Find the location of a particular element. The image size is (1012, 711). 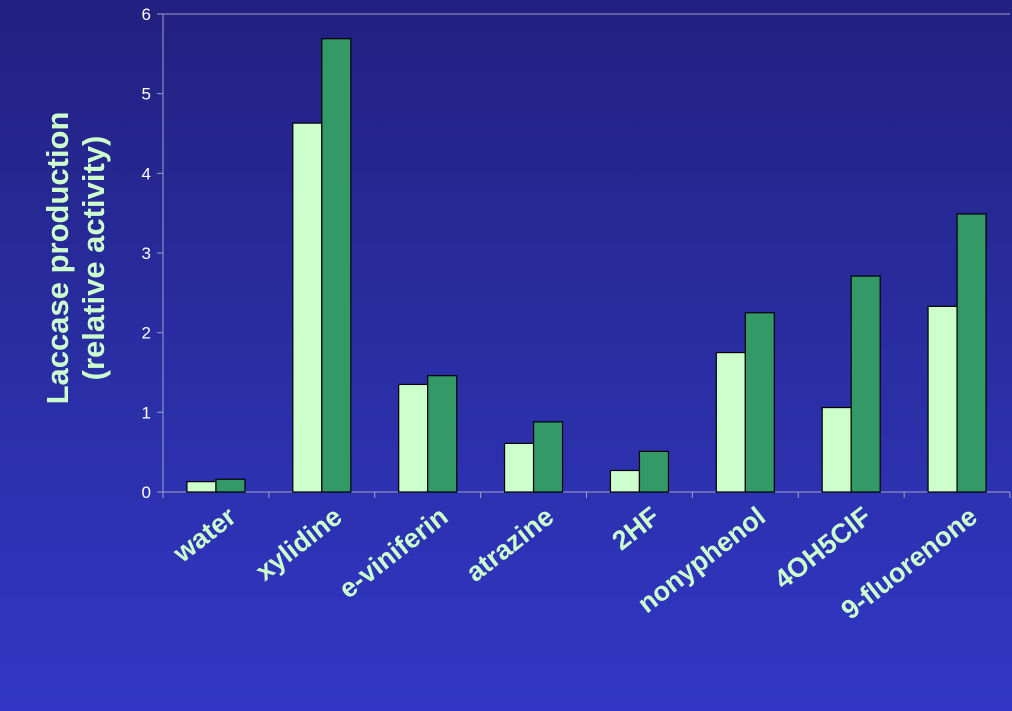

y-axis-label-line-1: Laccase production is located at coordinates (57, 258).